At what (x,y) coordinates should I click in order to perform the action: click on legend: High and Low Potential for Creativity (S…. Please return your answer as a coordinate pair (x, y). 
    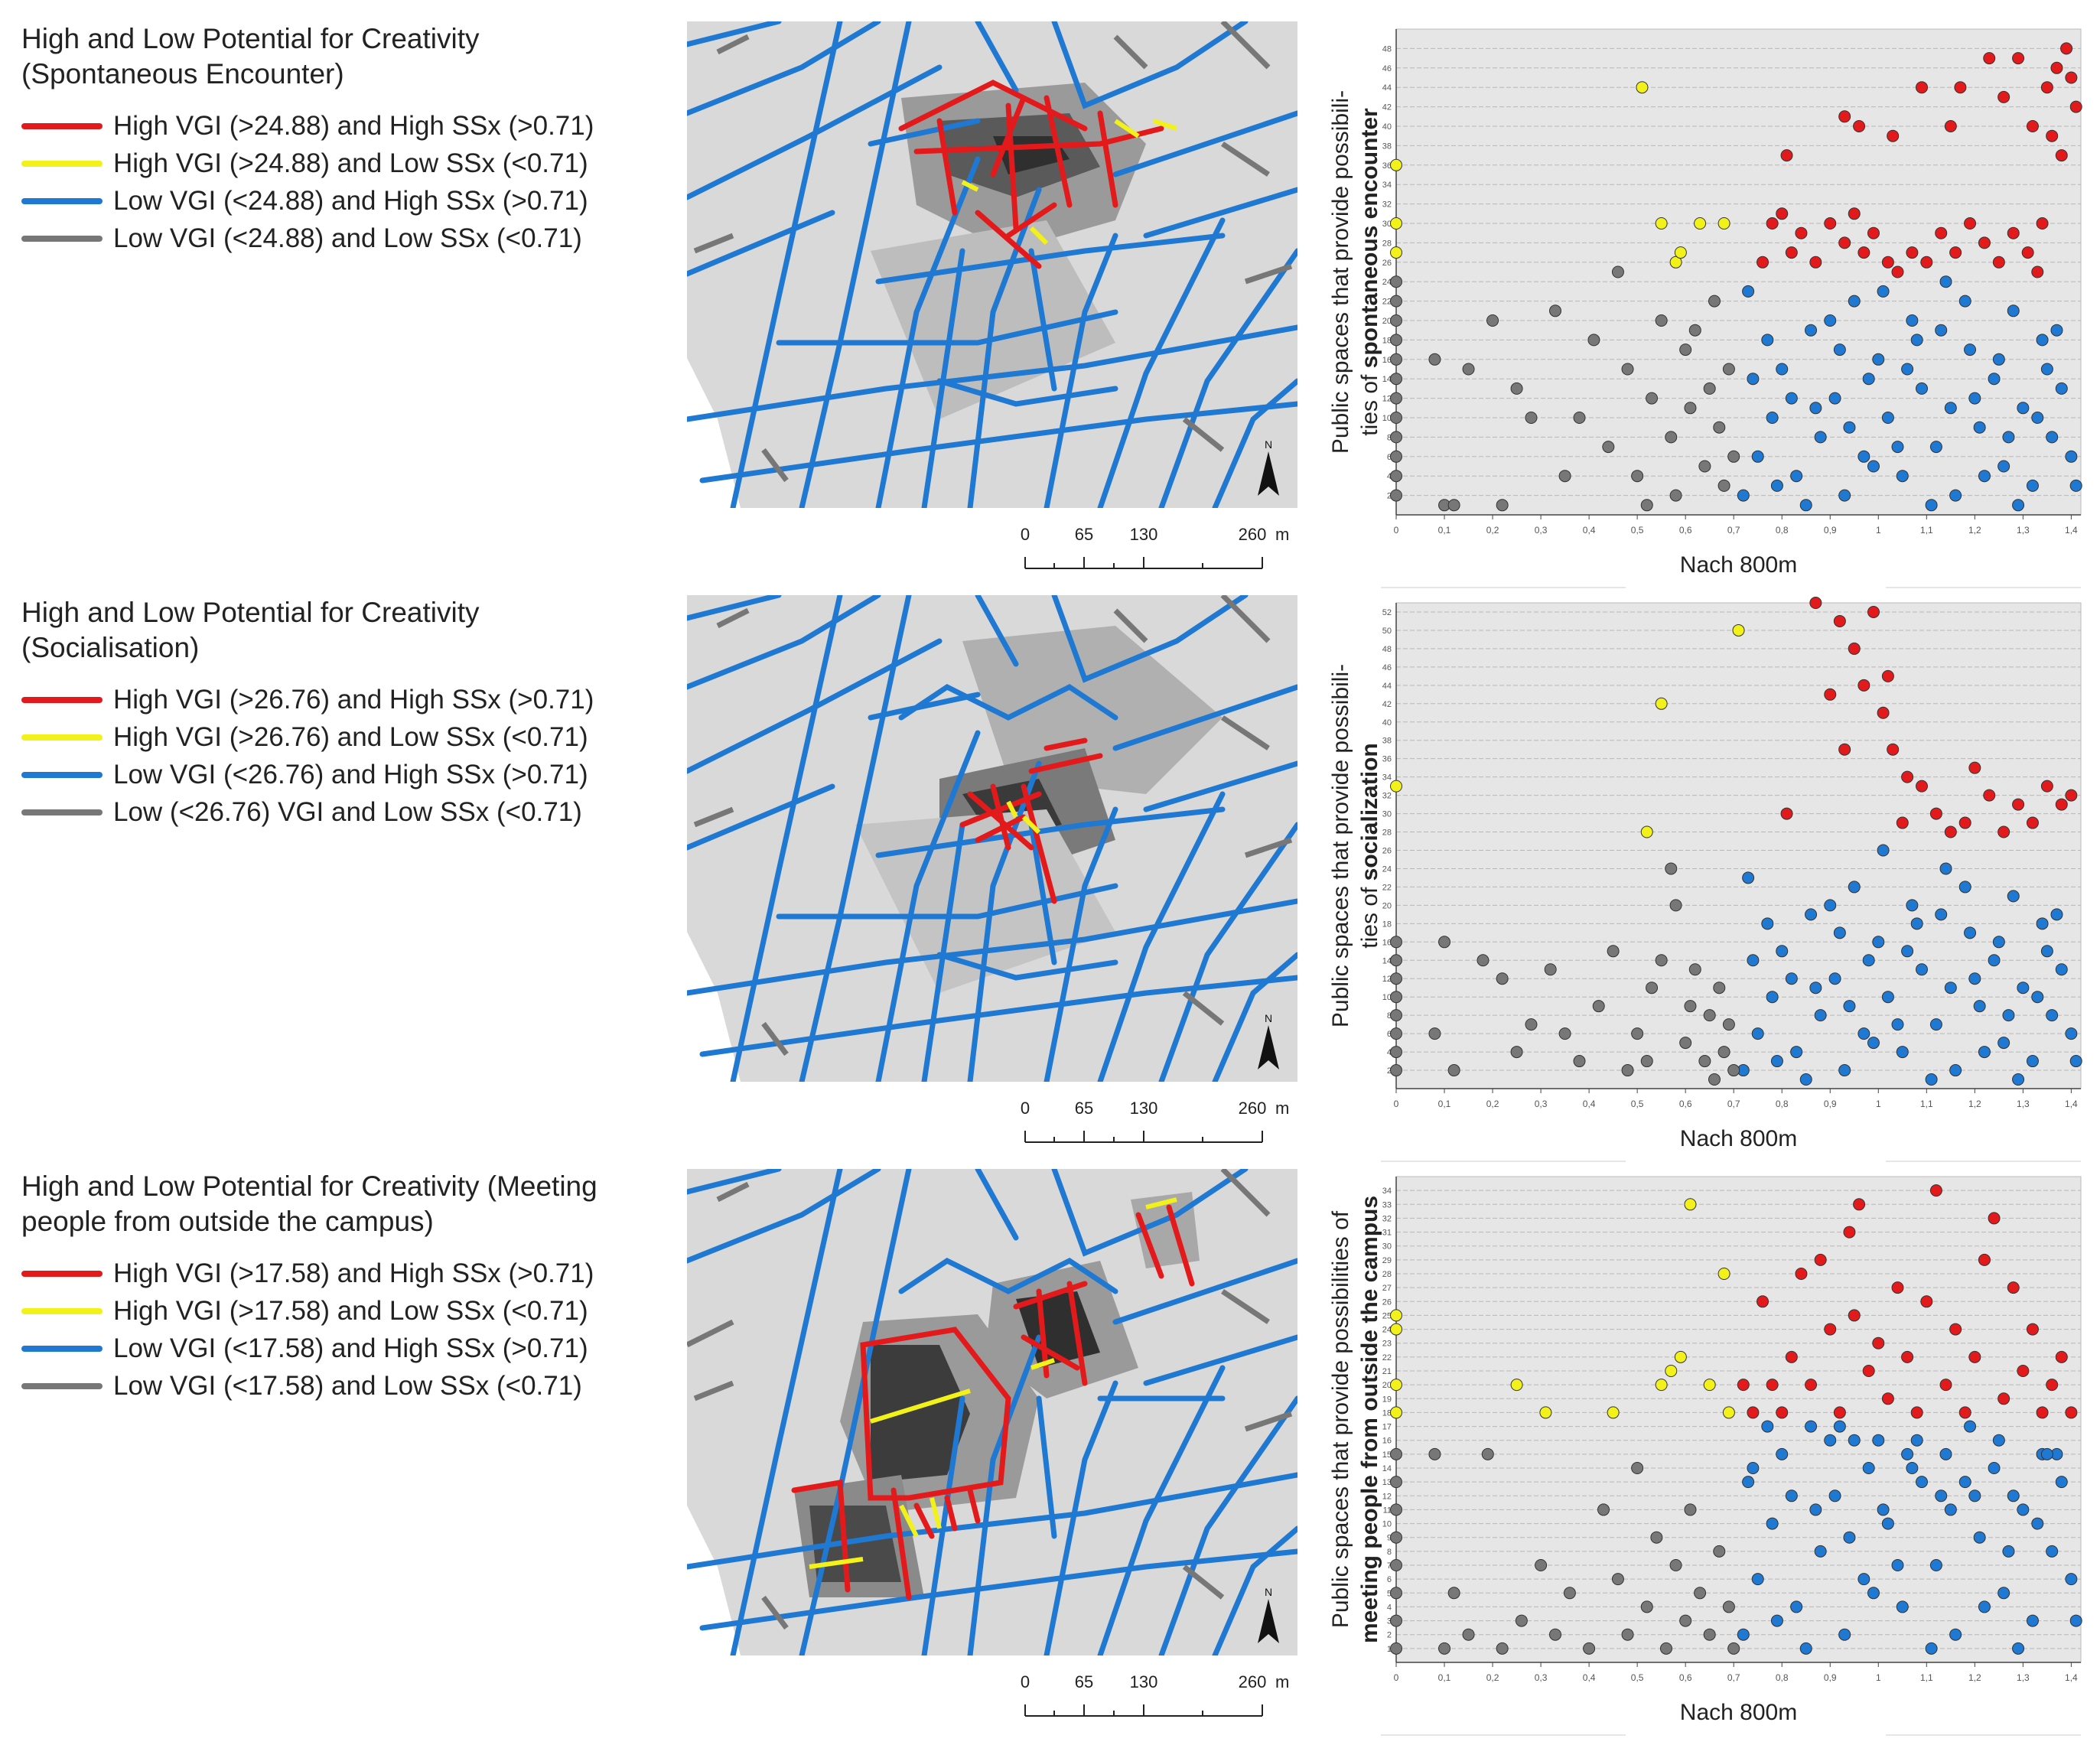
    Looking at the image, I should click on (350, 139).